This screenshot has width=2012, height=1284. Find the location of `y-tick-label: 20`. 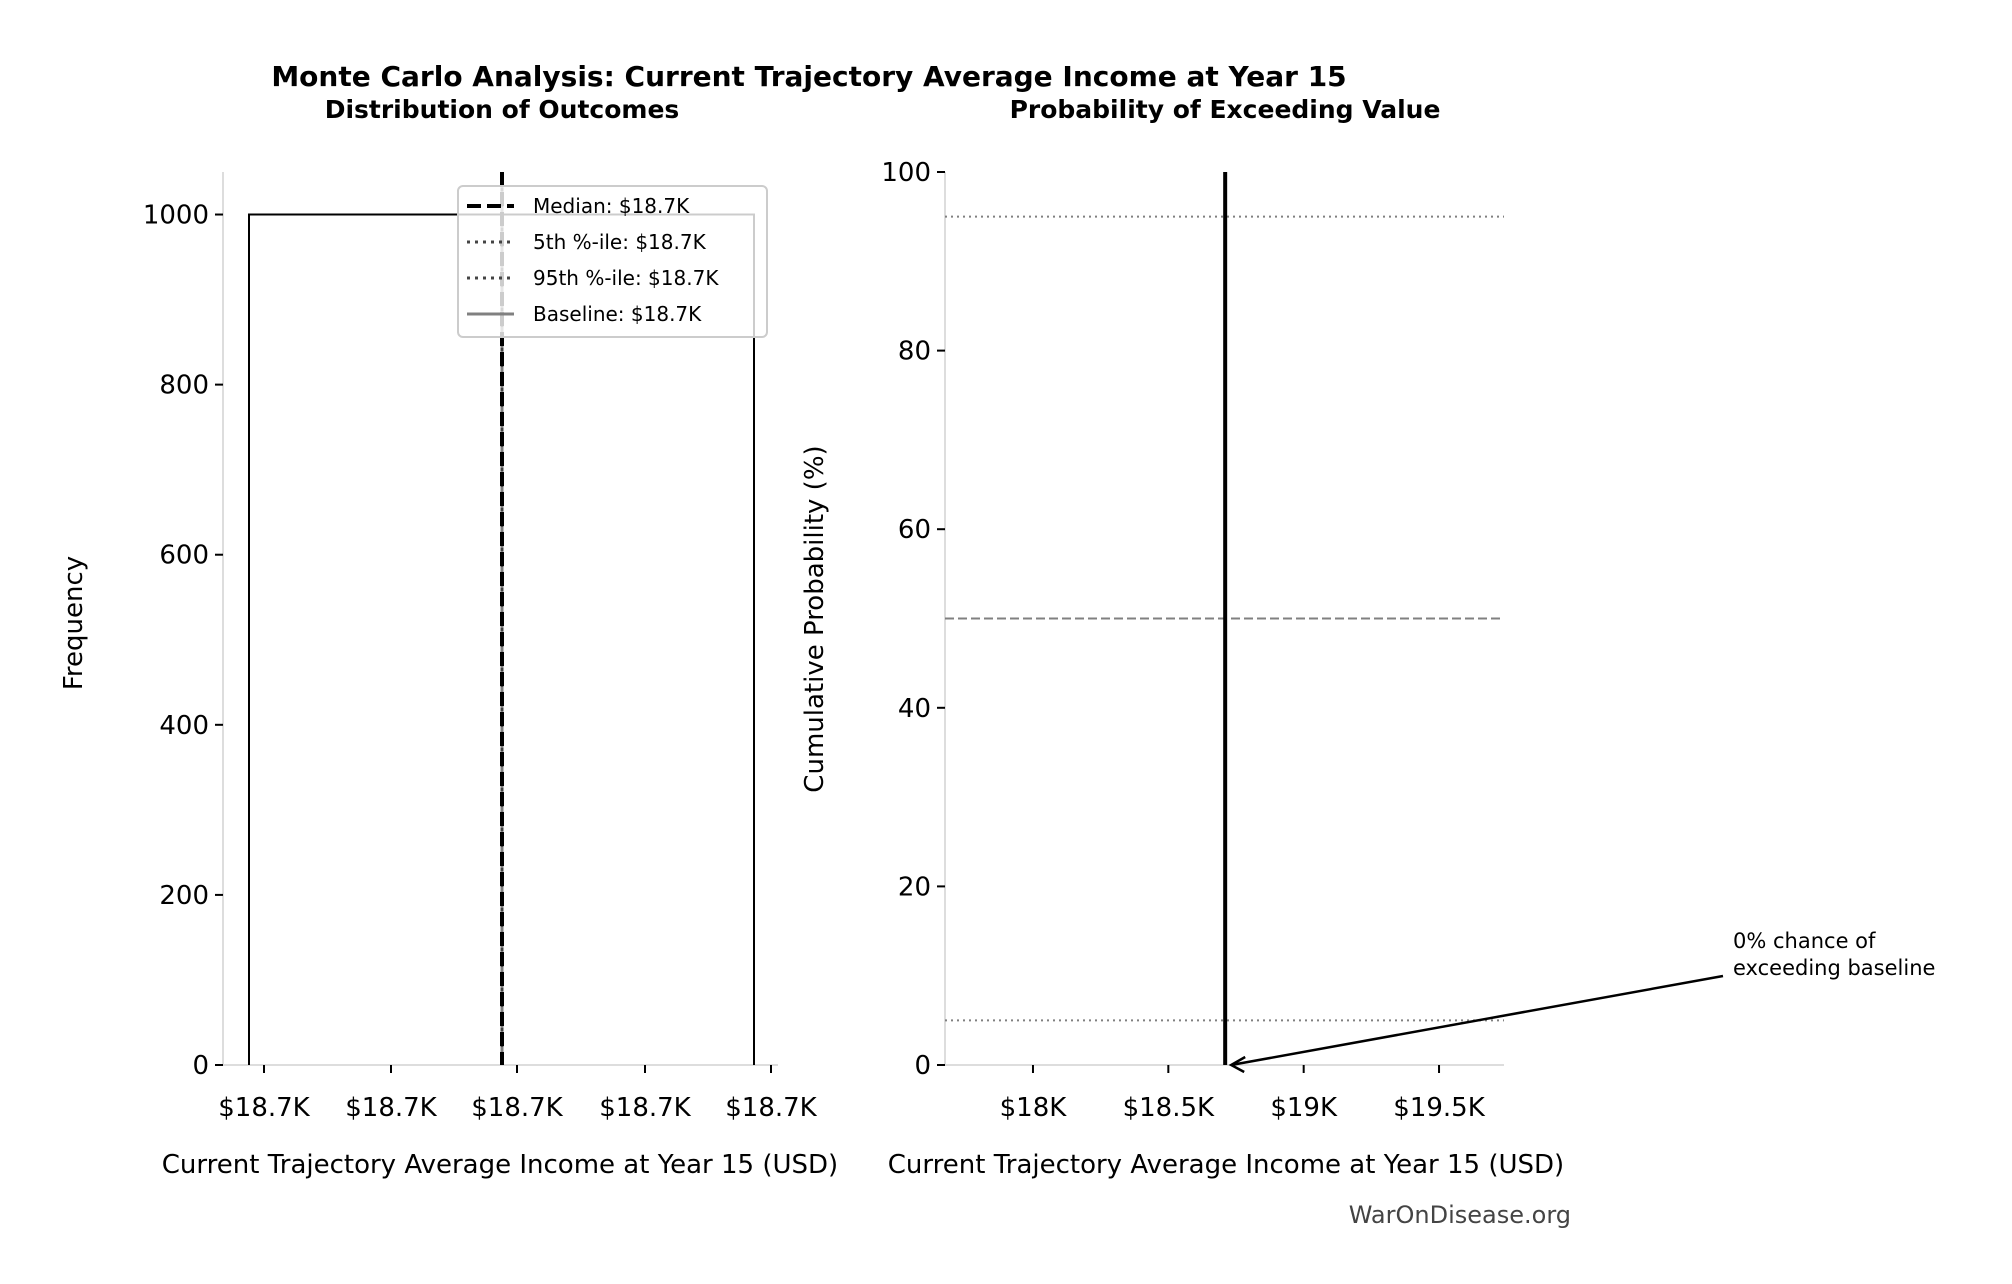

y-tick-label: 20 is located at coordinates (914, 887).